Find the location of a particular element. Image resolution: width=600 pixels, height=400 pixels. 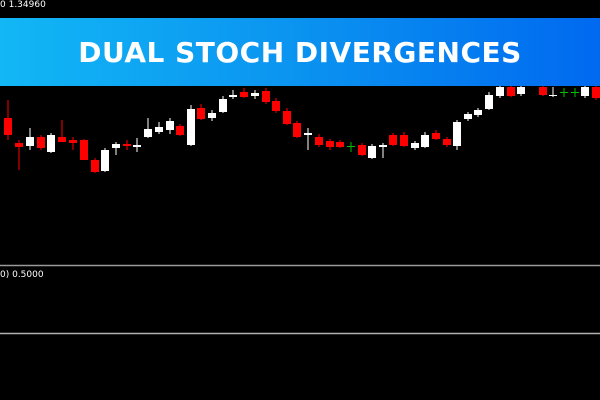

level-label: 0) 0.5000 is located at coordinates (22, 275).